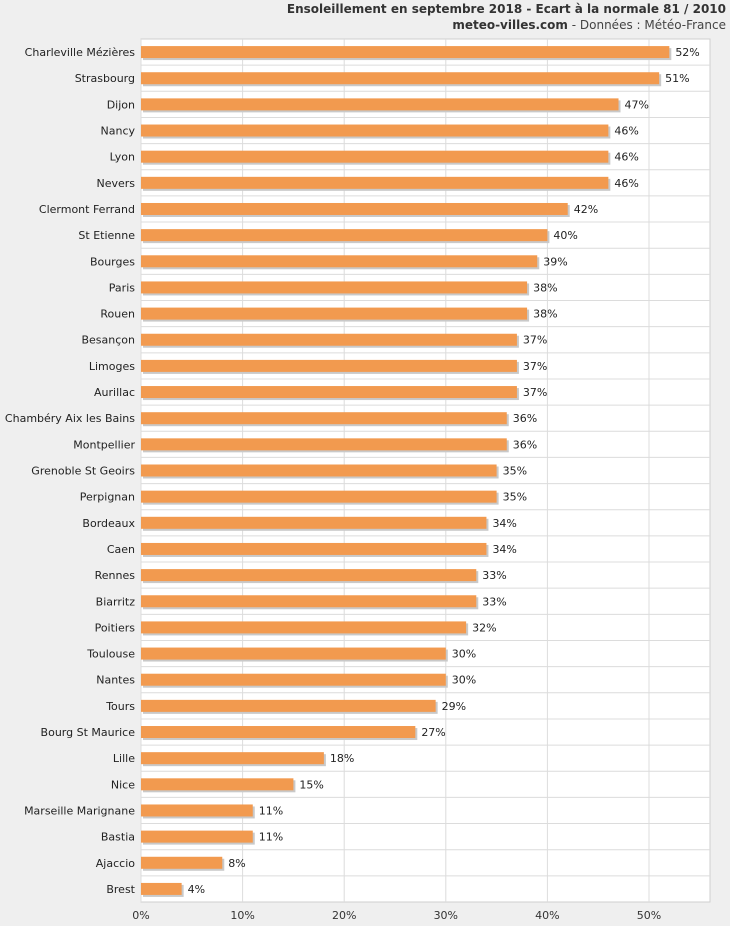 This screenshot has width=730, height=926. I want to click on category-label: Ajaccio, so click(115, 863).